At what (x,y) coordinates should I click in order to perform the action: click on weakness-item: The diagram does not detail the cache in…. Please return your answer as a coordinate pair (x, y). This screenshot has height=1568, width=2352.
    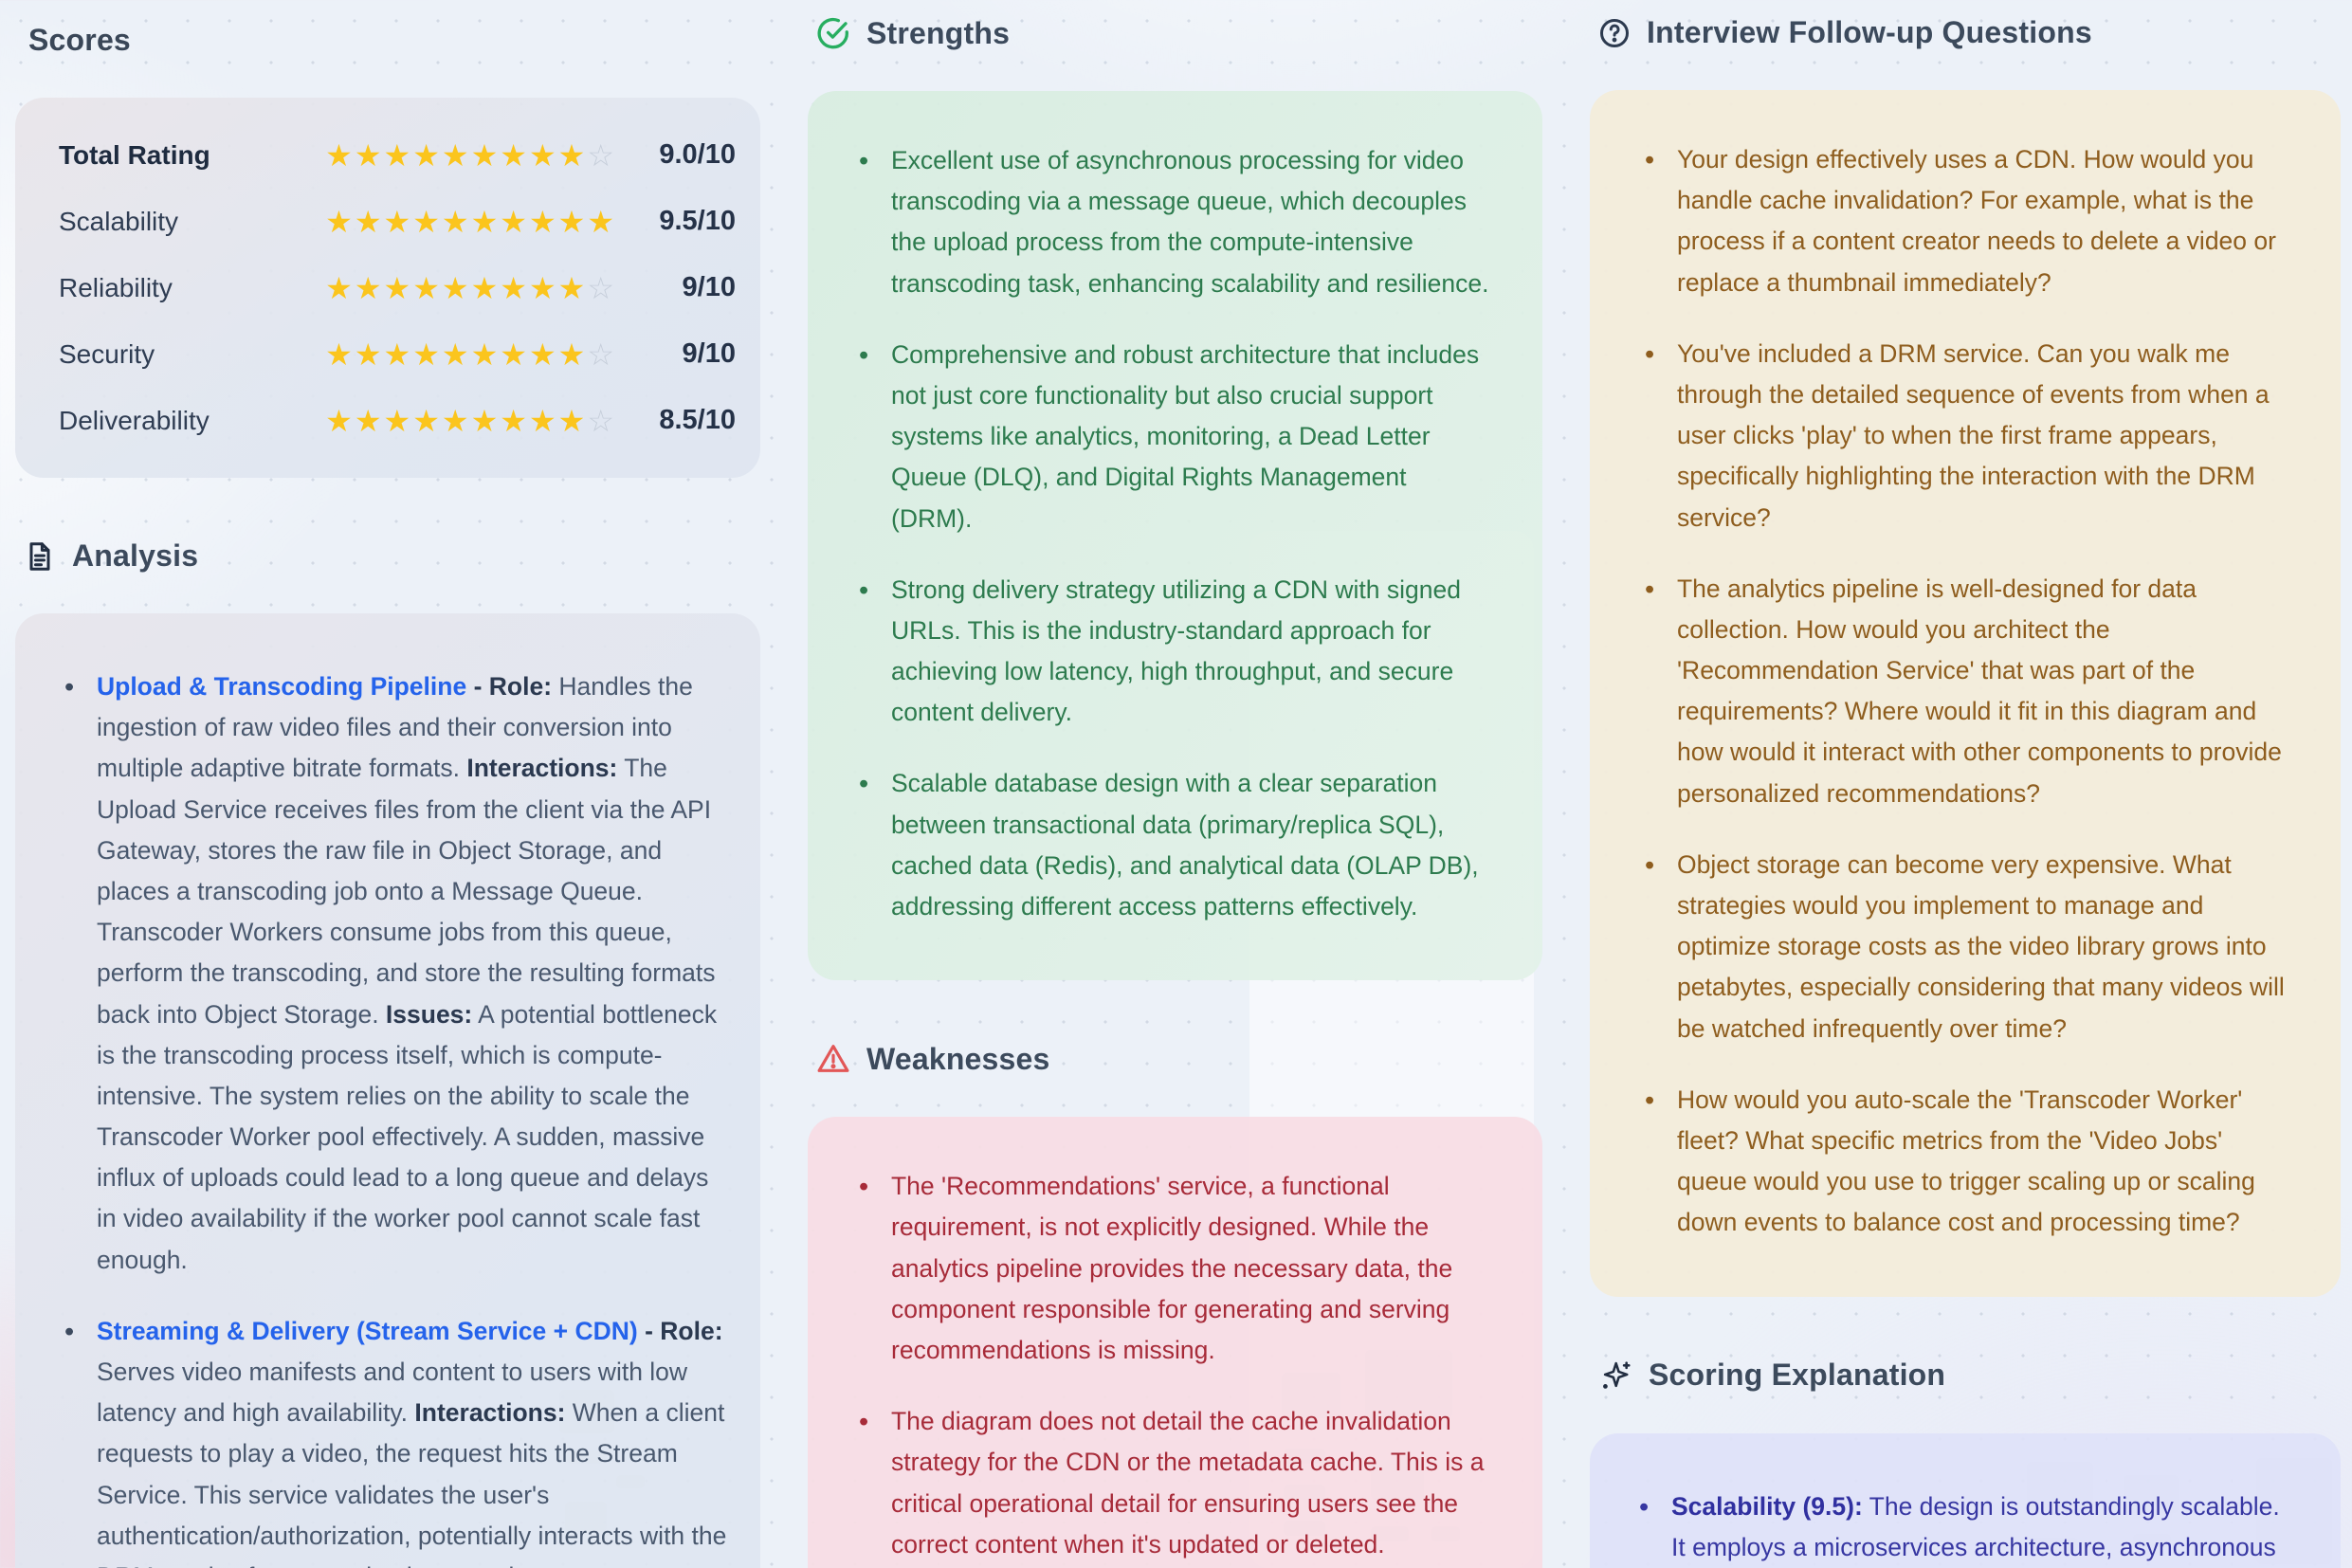
    Looking at the image, I should click on (1173, 1482).